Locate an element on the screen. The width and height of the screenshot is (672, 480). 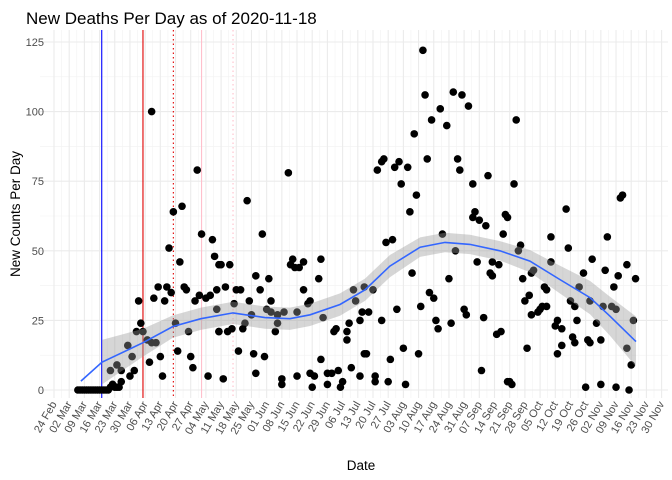
y-tick-label: 75 is located at coordinates (38, 182).